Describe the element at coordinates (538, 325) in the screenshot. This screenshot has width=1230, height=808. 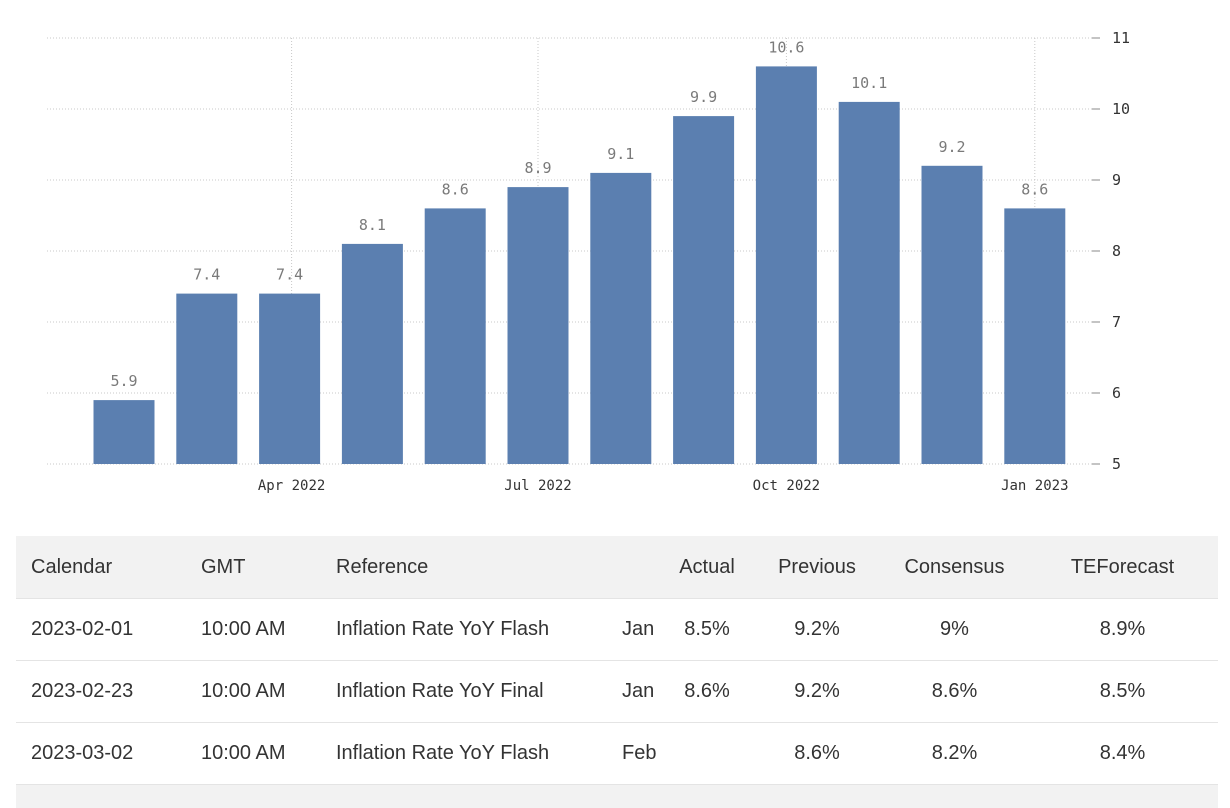
I see `bar-jul-2022` at that location.